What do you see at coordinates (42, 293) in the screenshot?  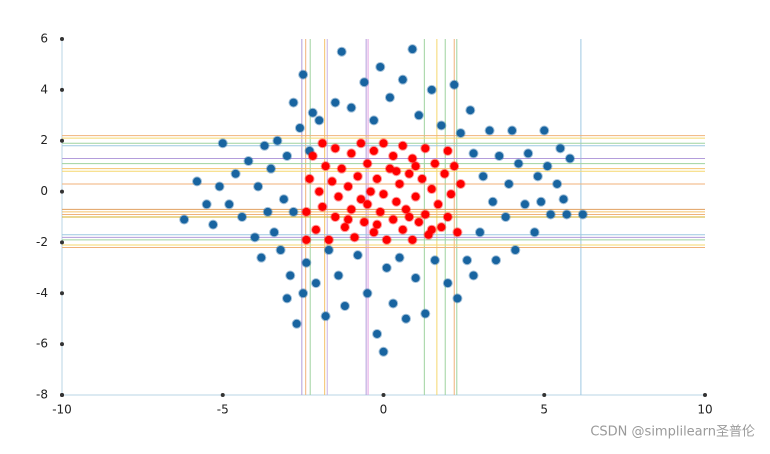 I see `y-tick-label: -4` at bounding box center [42, 293].